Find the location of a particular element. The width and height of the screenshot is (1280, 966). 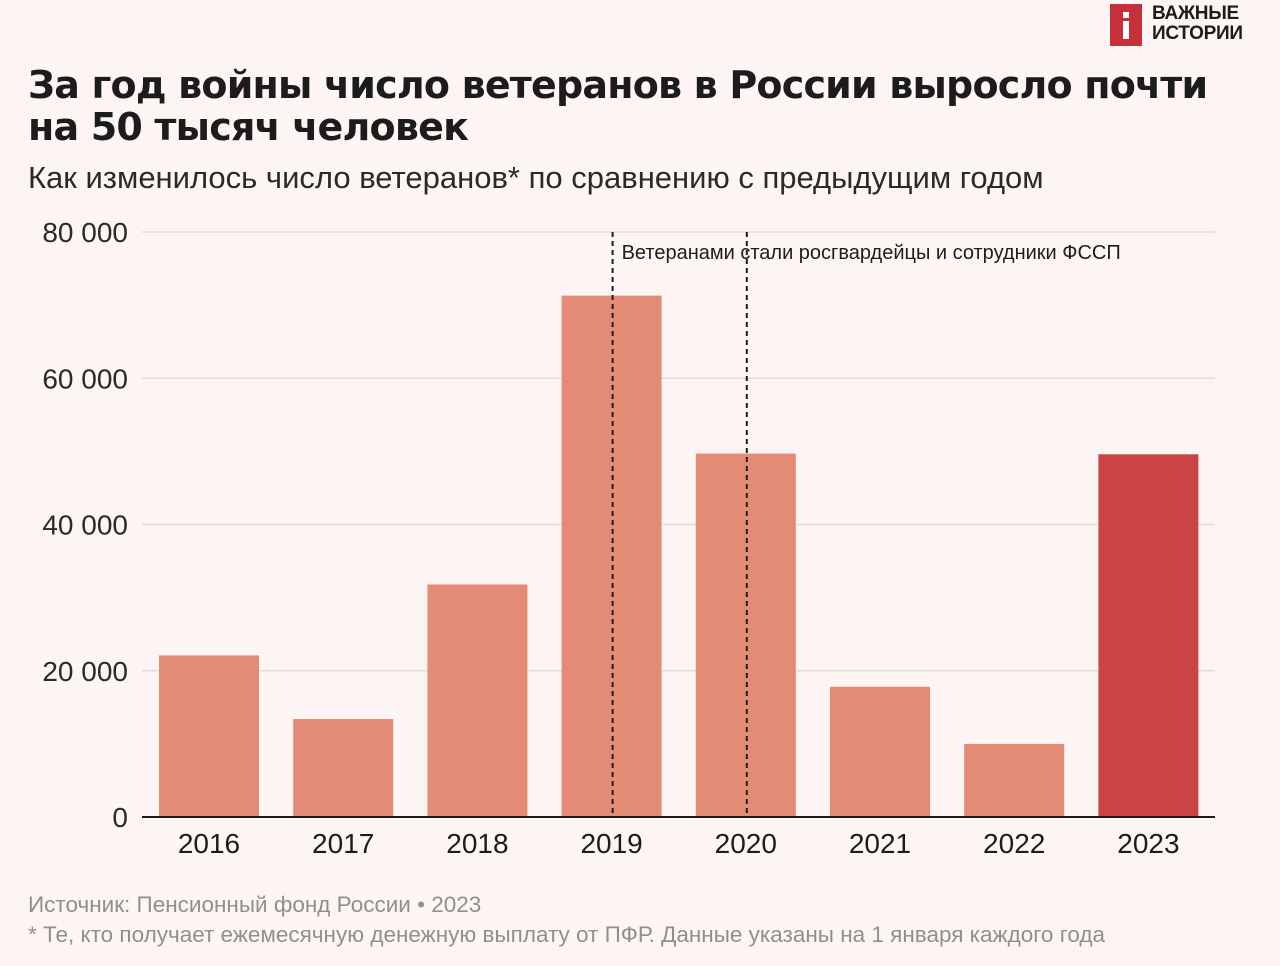

x-tick-label: 2022 is located at coordinates (1014, 843).